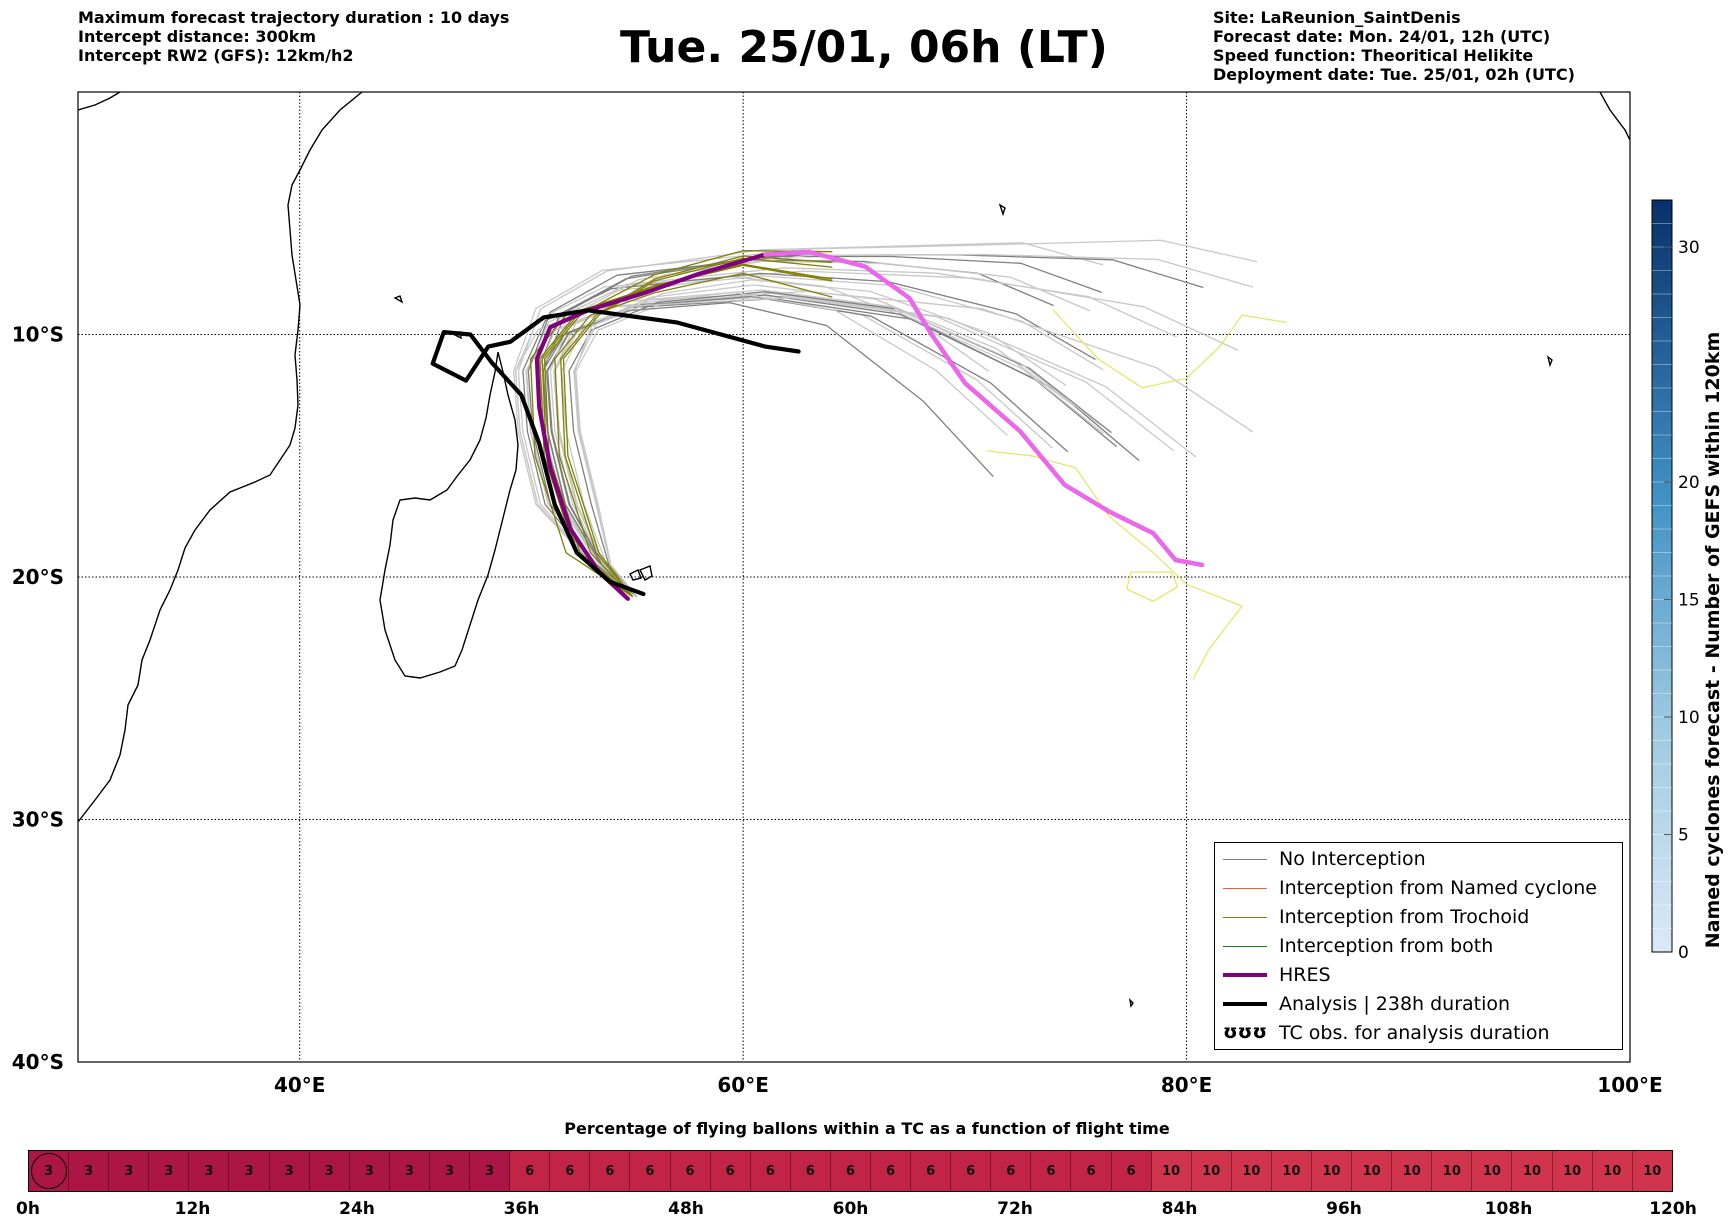 This screenshot has width=1734, height=1223. What do you see at coordinates (646, 573) in the screenshot?
I see `mauritius` at bounding box center [646, 573].